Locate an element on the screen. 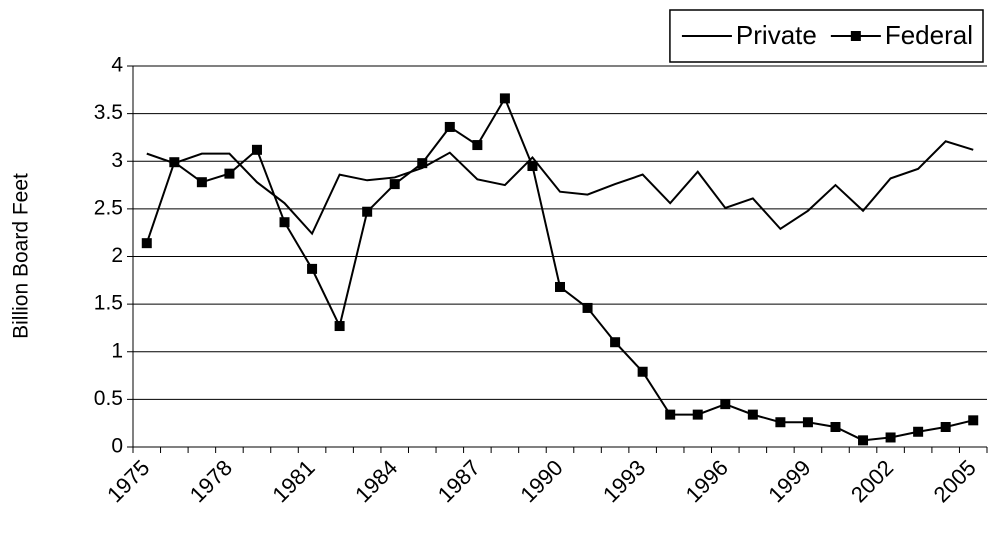 The width and height of the screenshot is (989, 554). x-tick-label: 2005 is located at coordinates (955, 481).